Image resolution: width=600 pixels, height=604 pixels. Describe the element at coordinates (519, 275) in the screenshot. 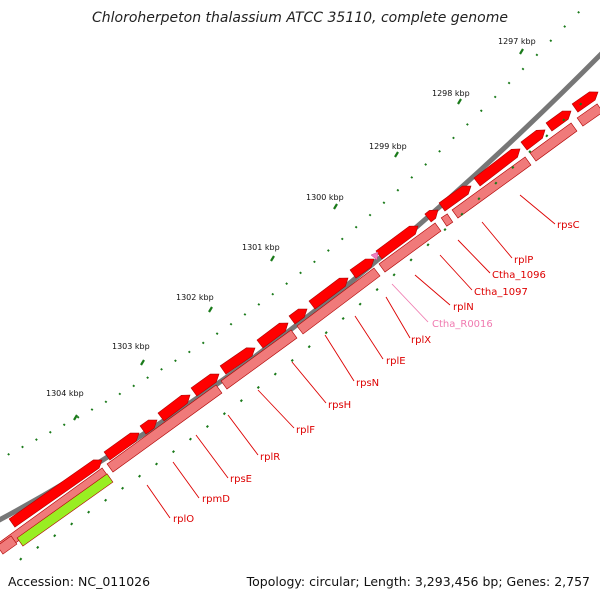

I see `gene-label-ctha-1096: Ctha_1096` at that location.